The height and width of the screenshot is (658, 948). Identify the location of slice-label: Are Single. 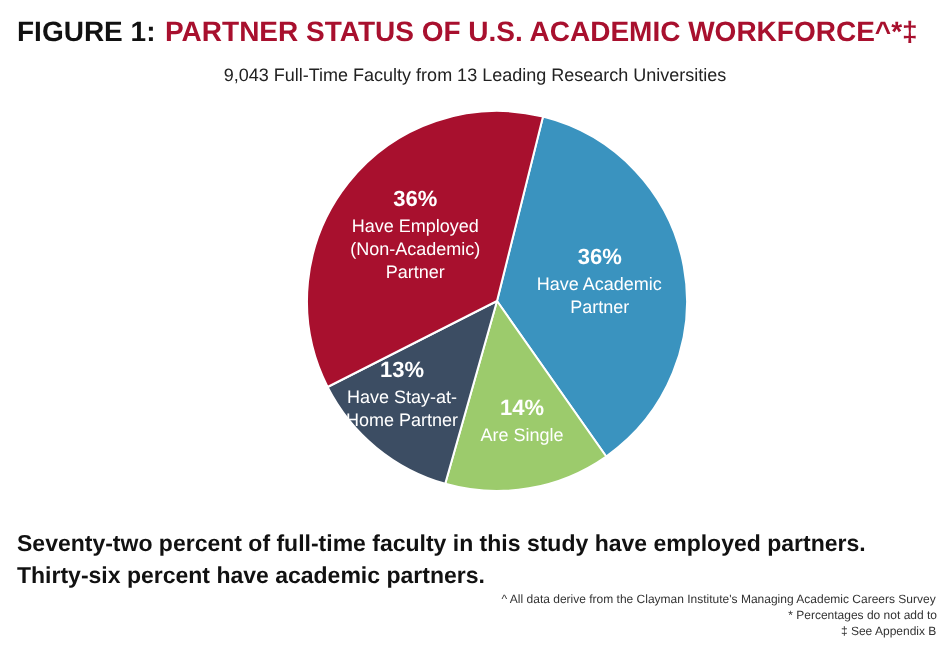
(522, 434).